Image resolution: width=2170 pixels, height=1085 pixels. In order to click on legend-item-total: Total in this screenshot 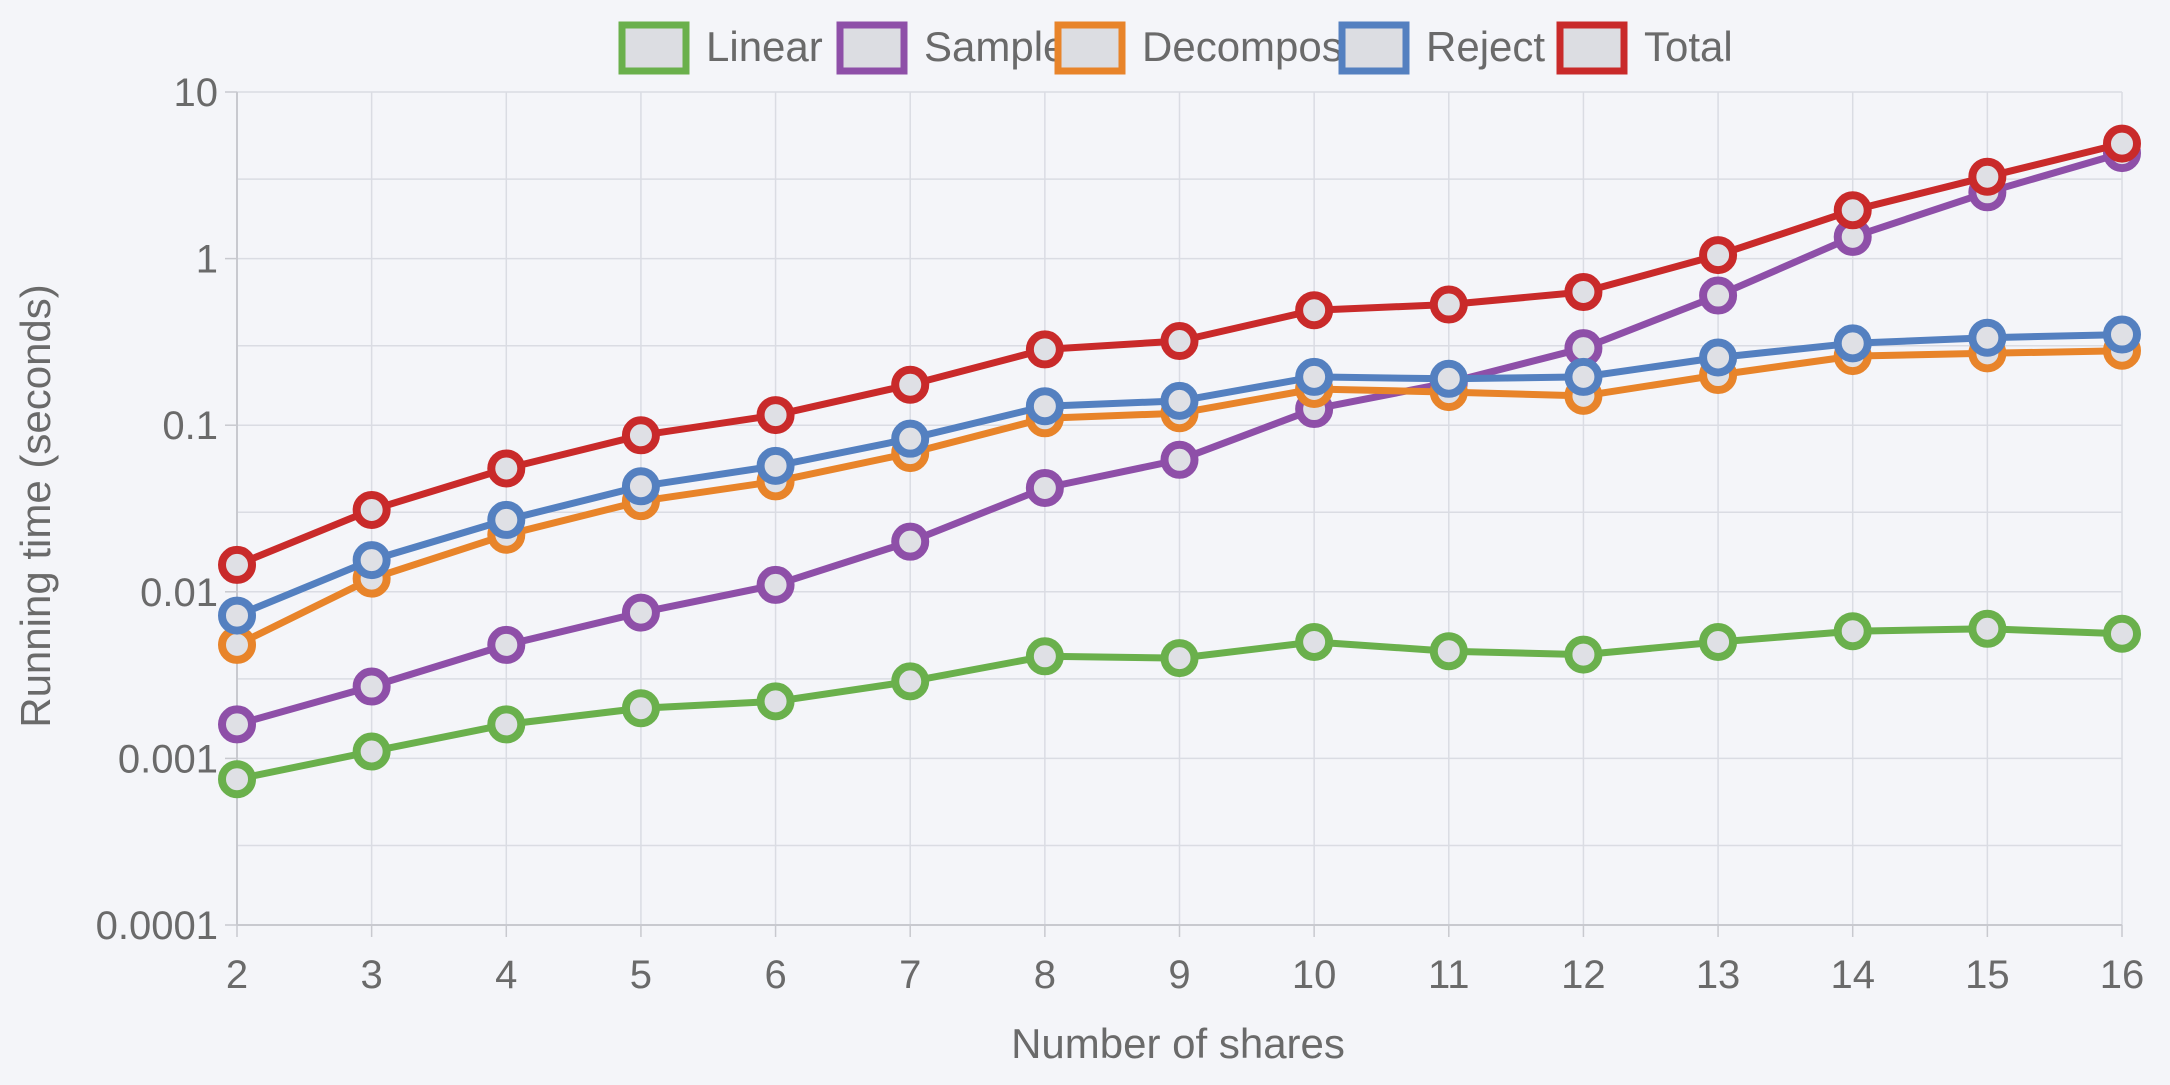, I will do `click(1644, 48)`.